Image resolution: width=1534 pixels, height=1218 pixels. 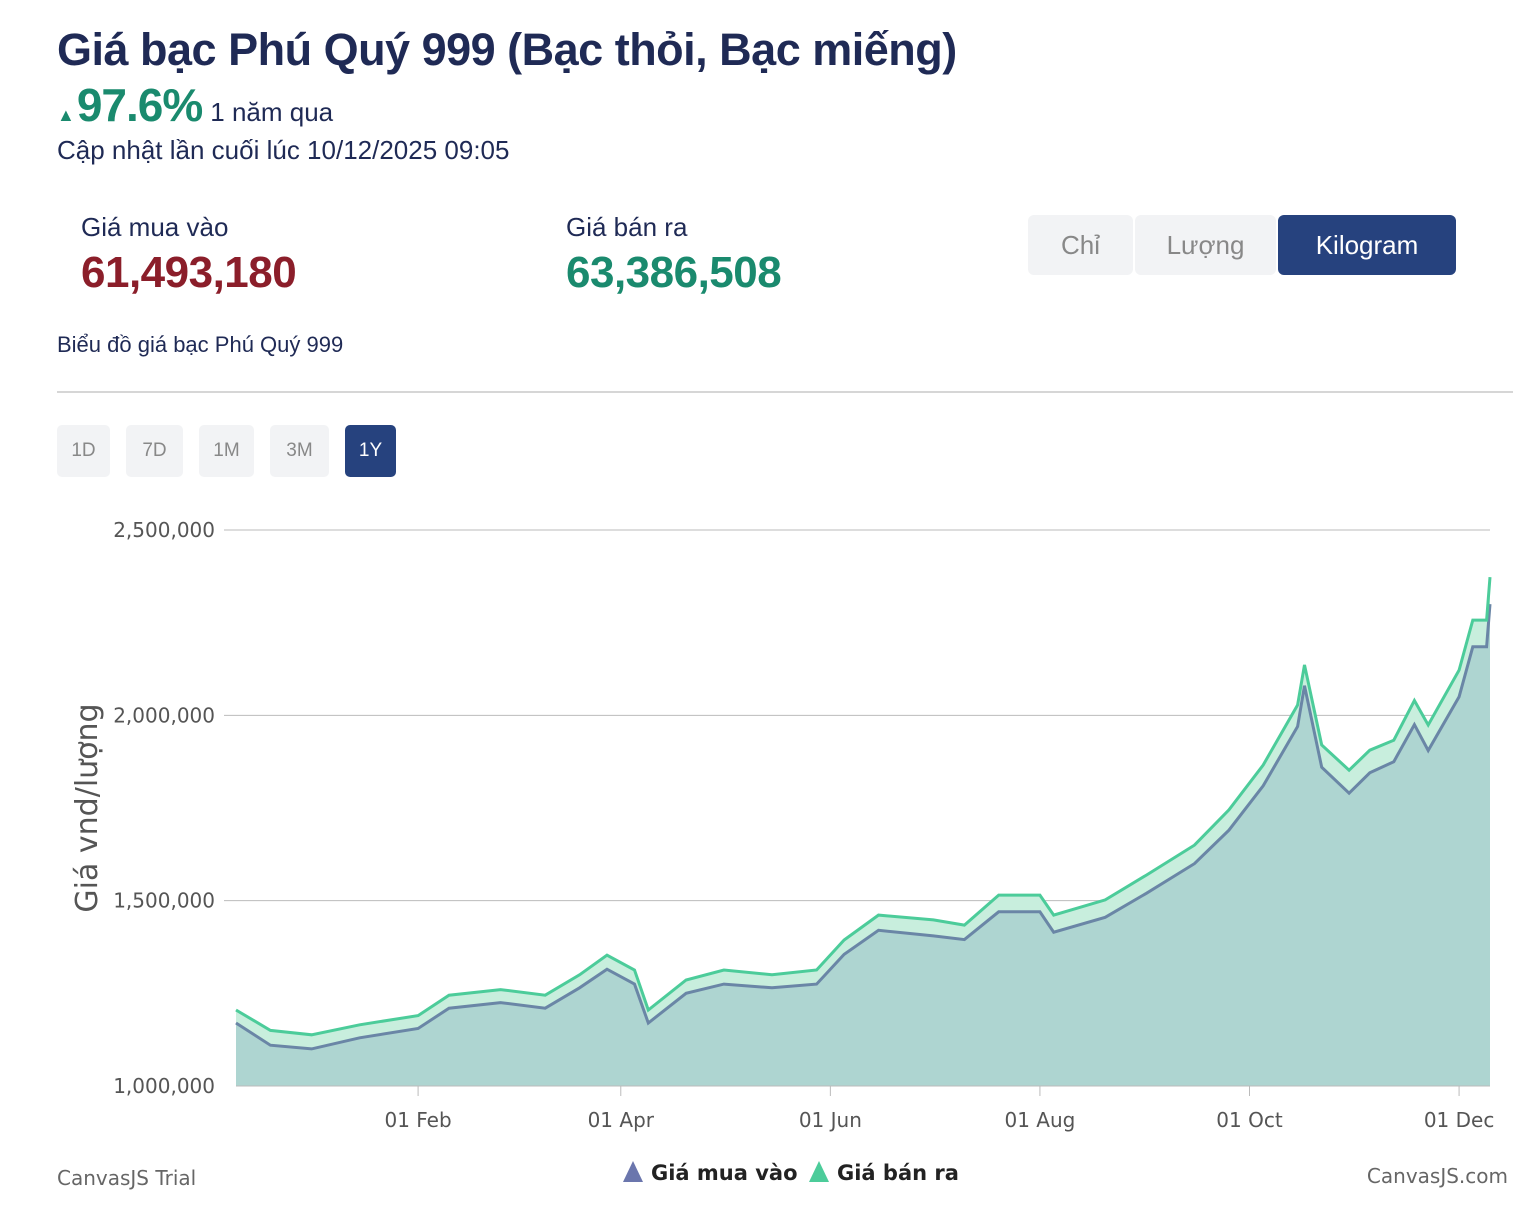 What do you see at coordinates (126, 1178) in the screenshot?
I see `canvasjs-trial-label: CanvasJS Trial` at bounding box center [126, 1178].